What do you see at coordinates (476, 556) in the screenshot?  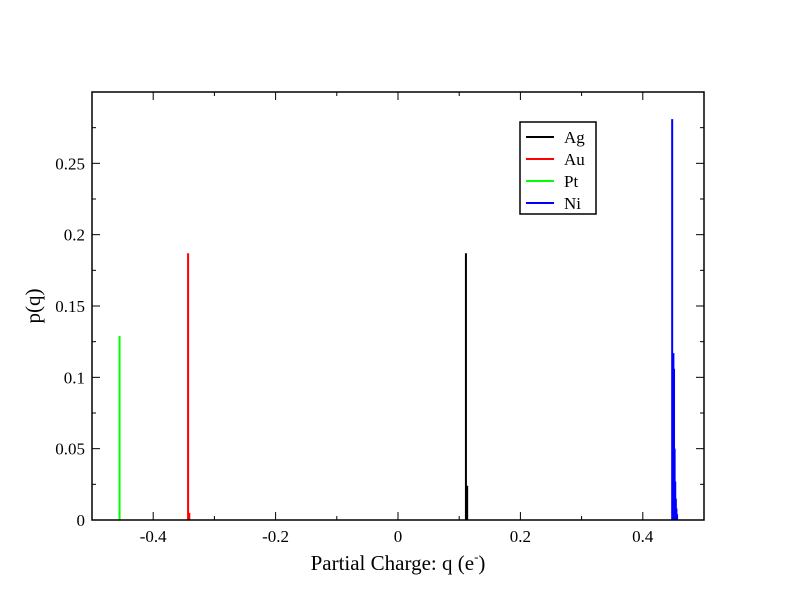 I see `x-axis-title-superscript: -` at bounding box center [476, 556].